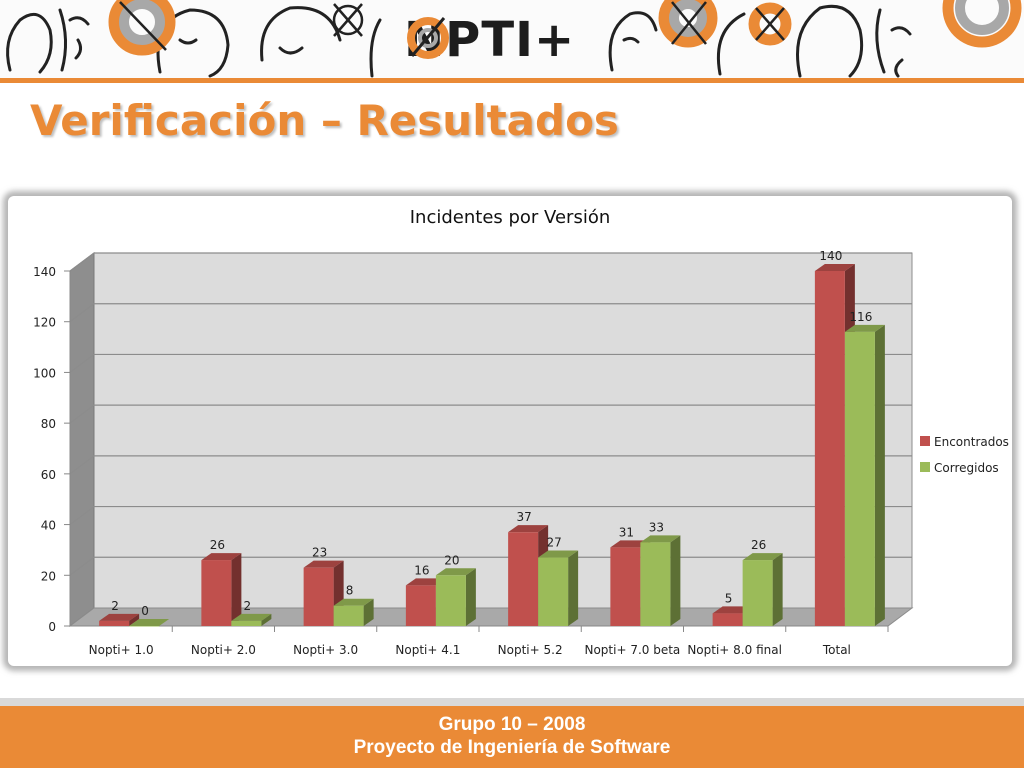  I want to click on slide-title: Verificación – Resultados, so click(324, 120).